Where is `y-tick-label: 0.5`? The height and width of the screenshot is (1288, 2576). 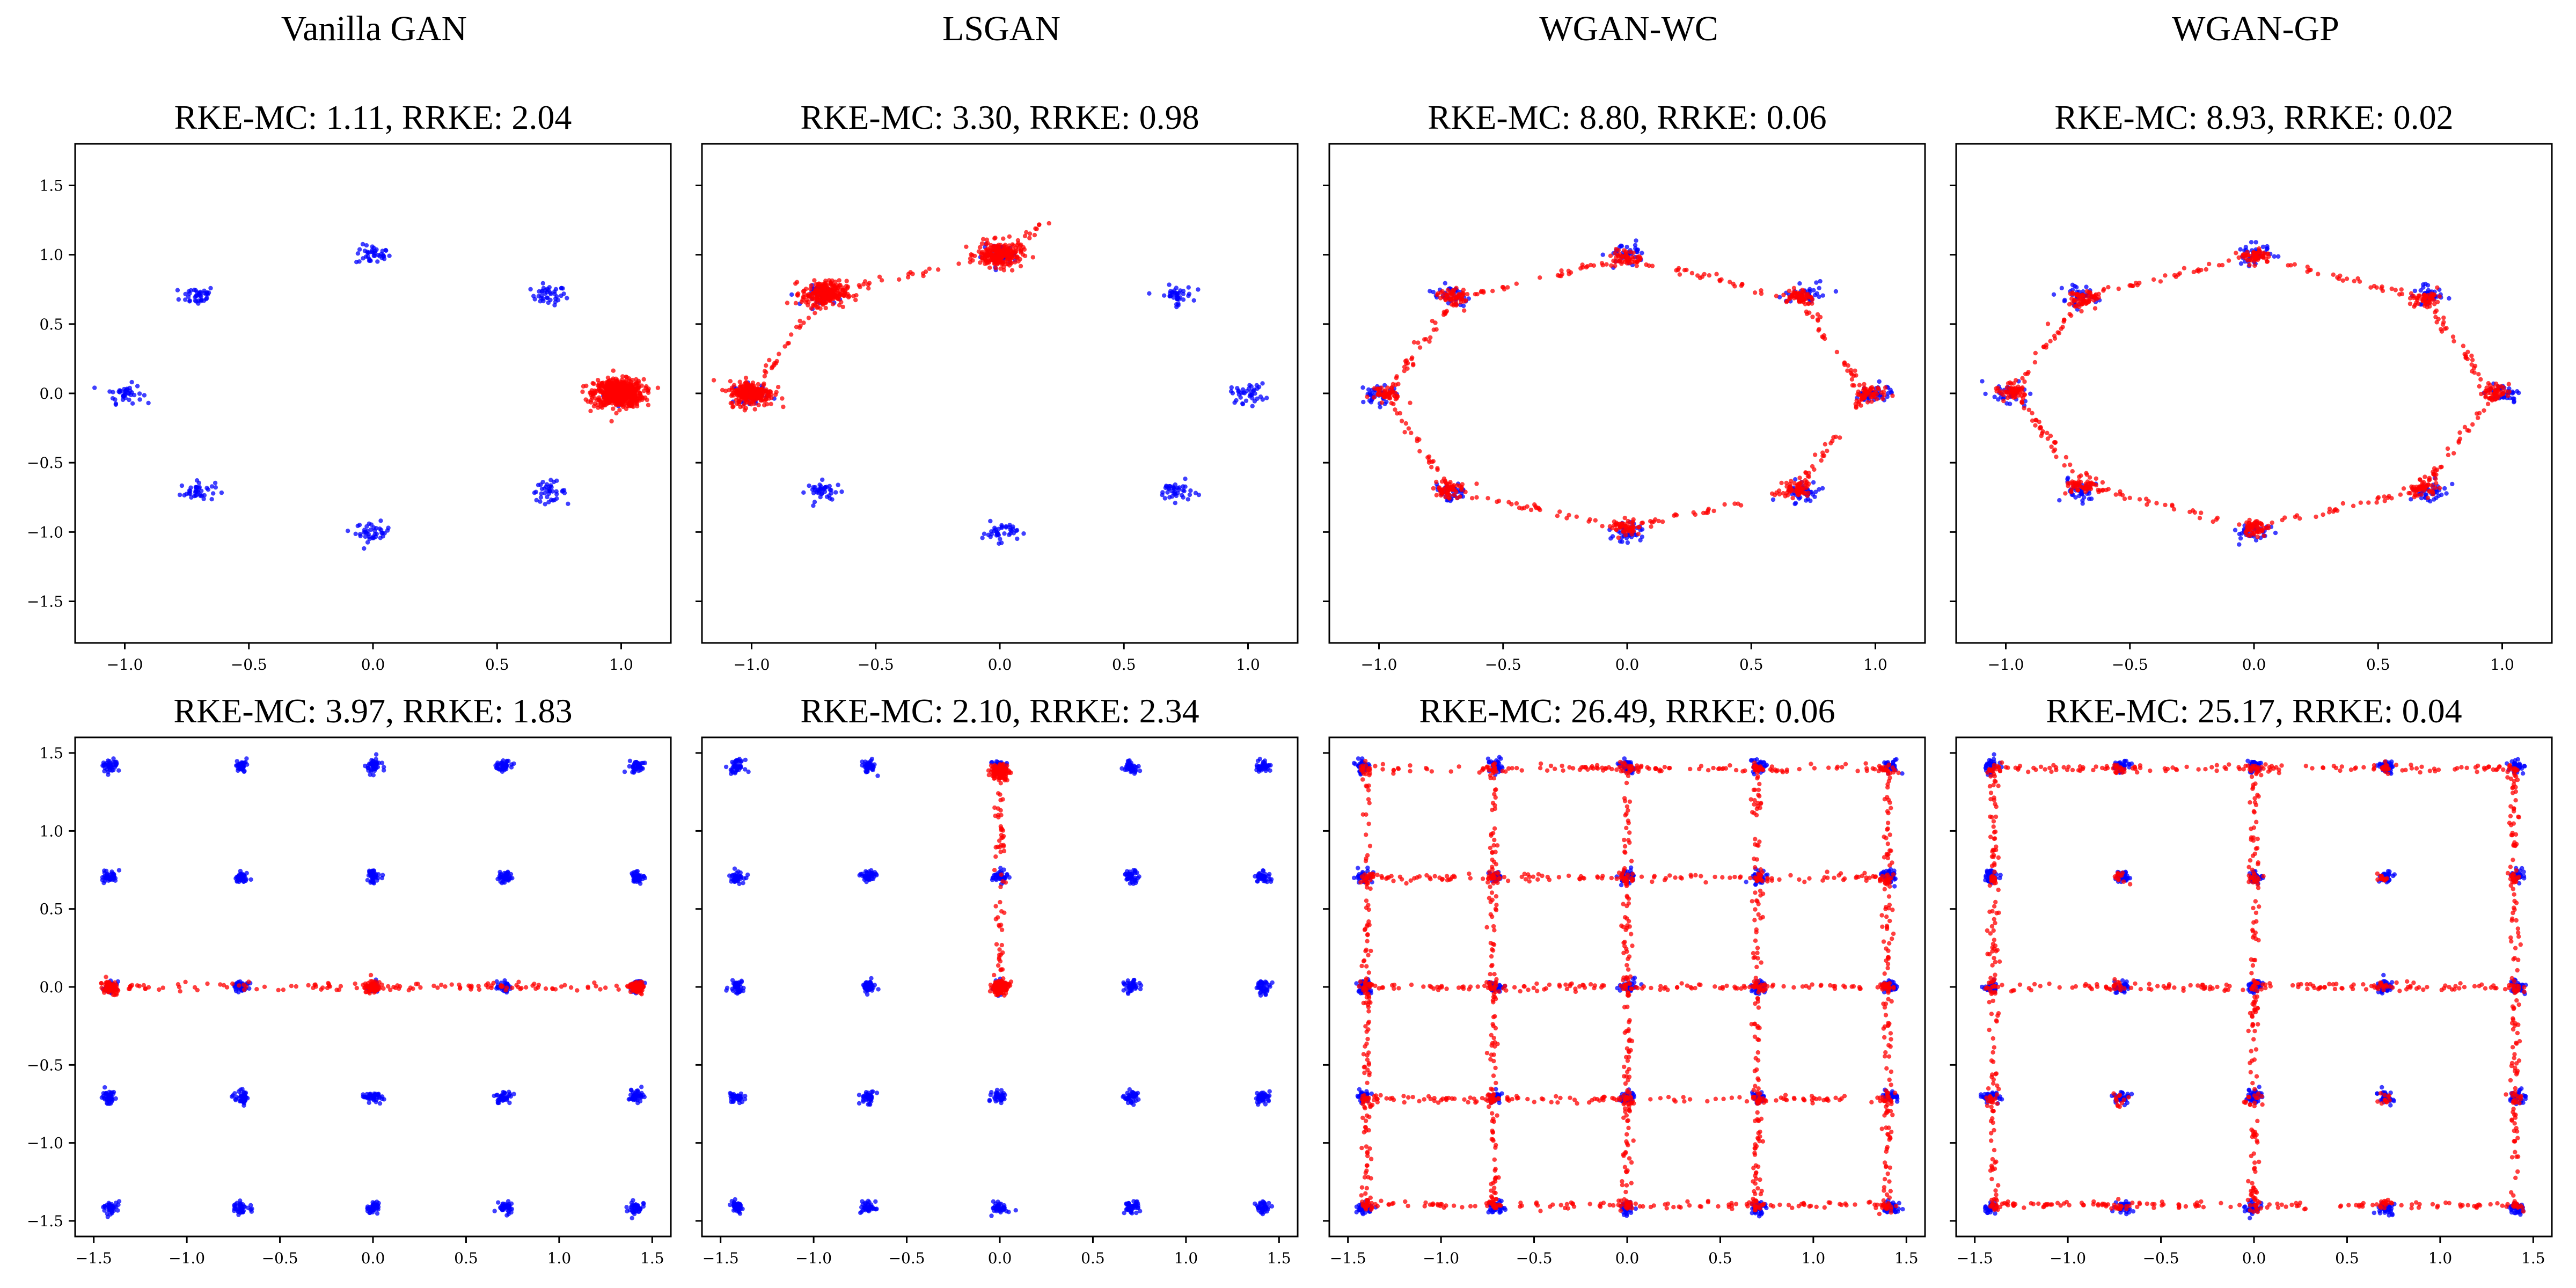 y-tick-label: 0.5 is located at coordinates (51, 324).